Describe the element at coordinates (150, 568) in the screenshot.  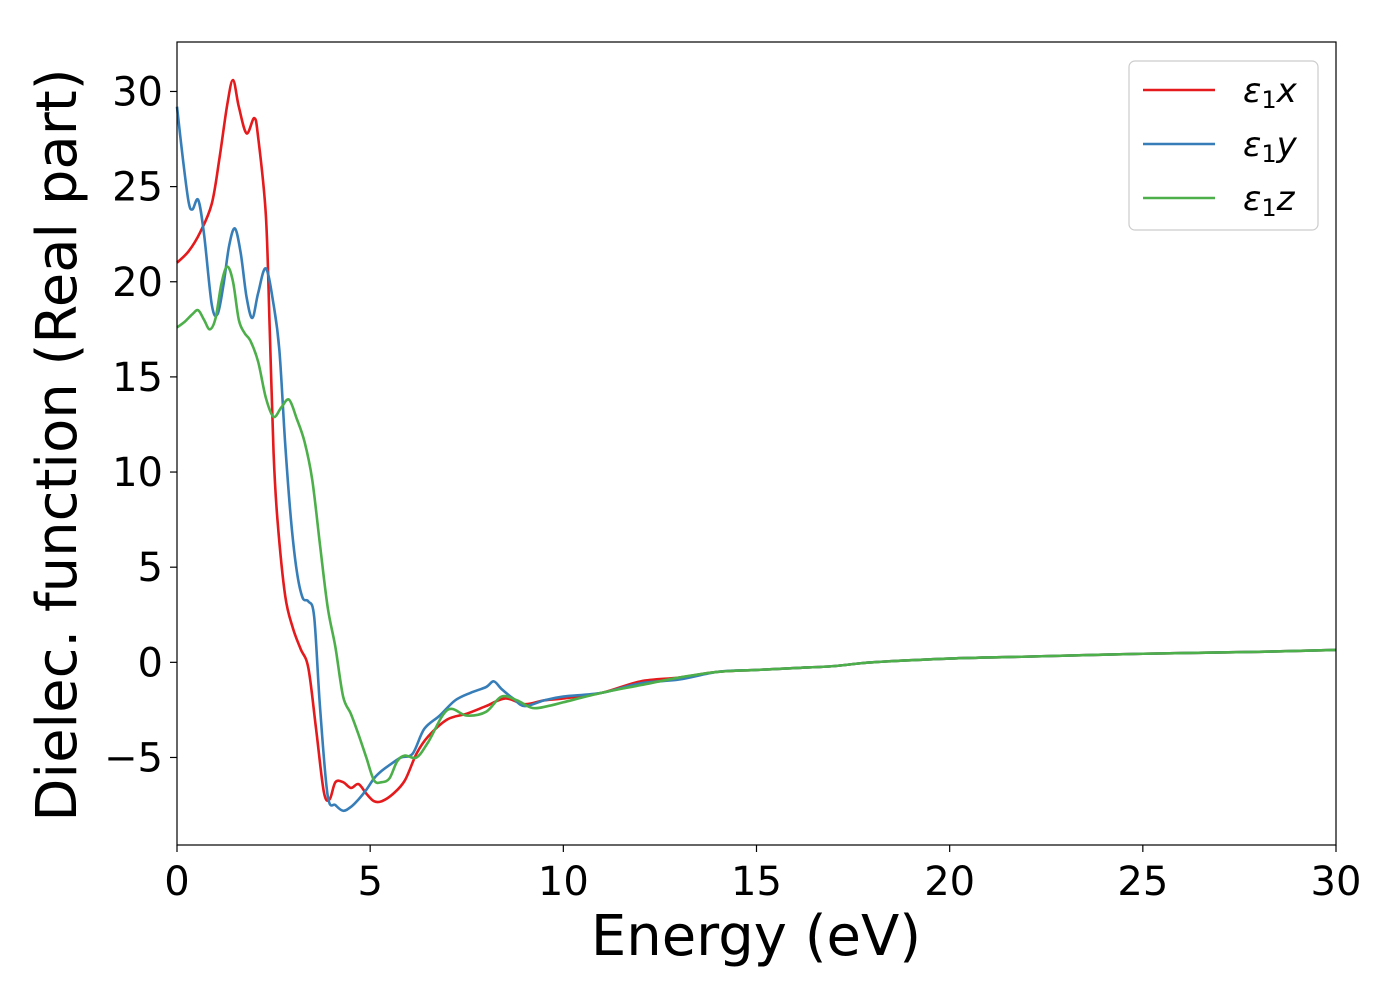
I see `y-tick-label: 5` at that location.